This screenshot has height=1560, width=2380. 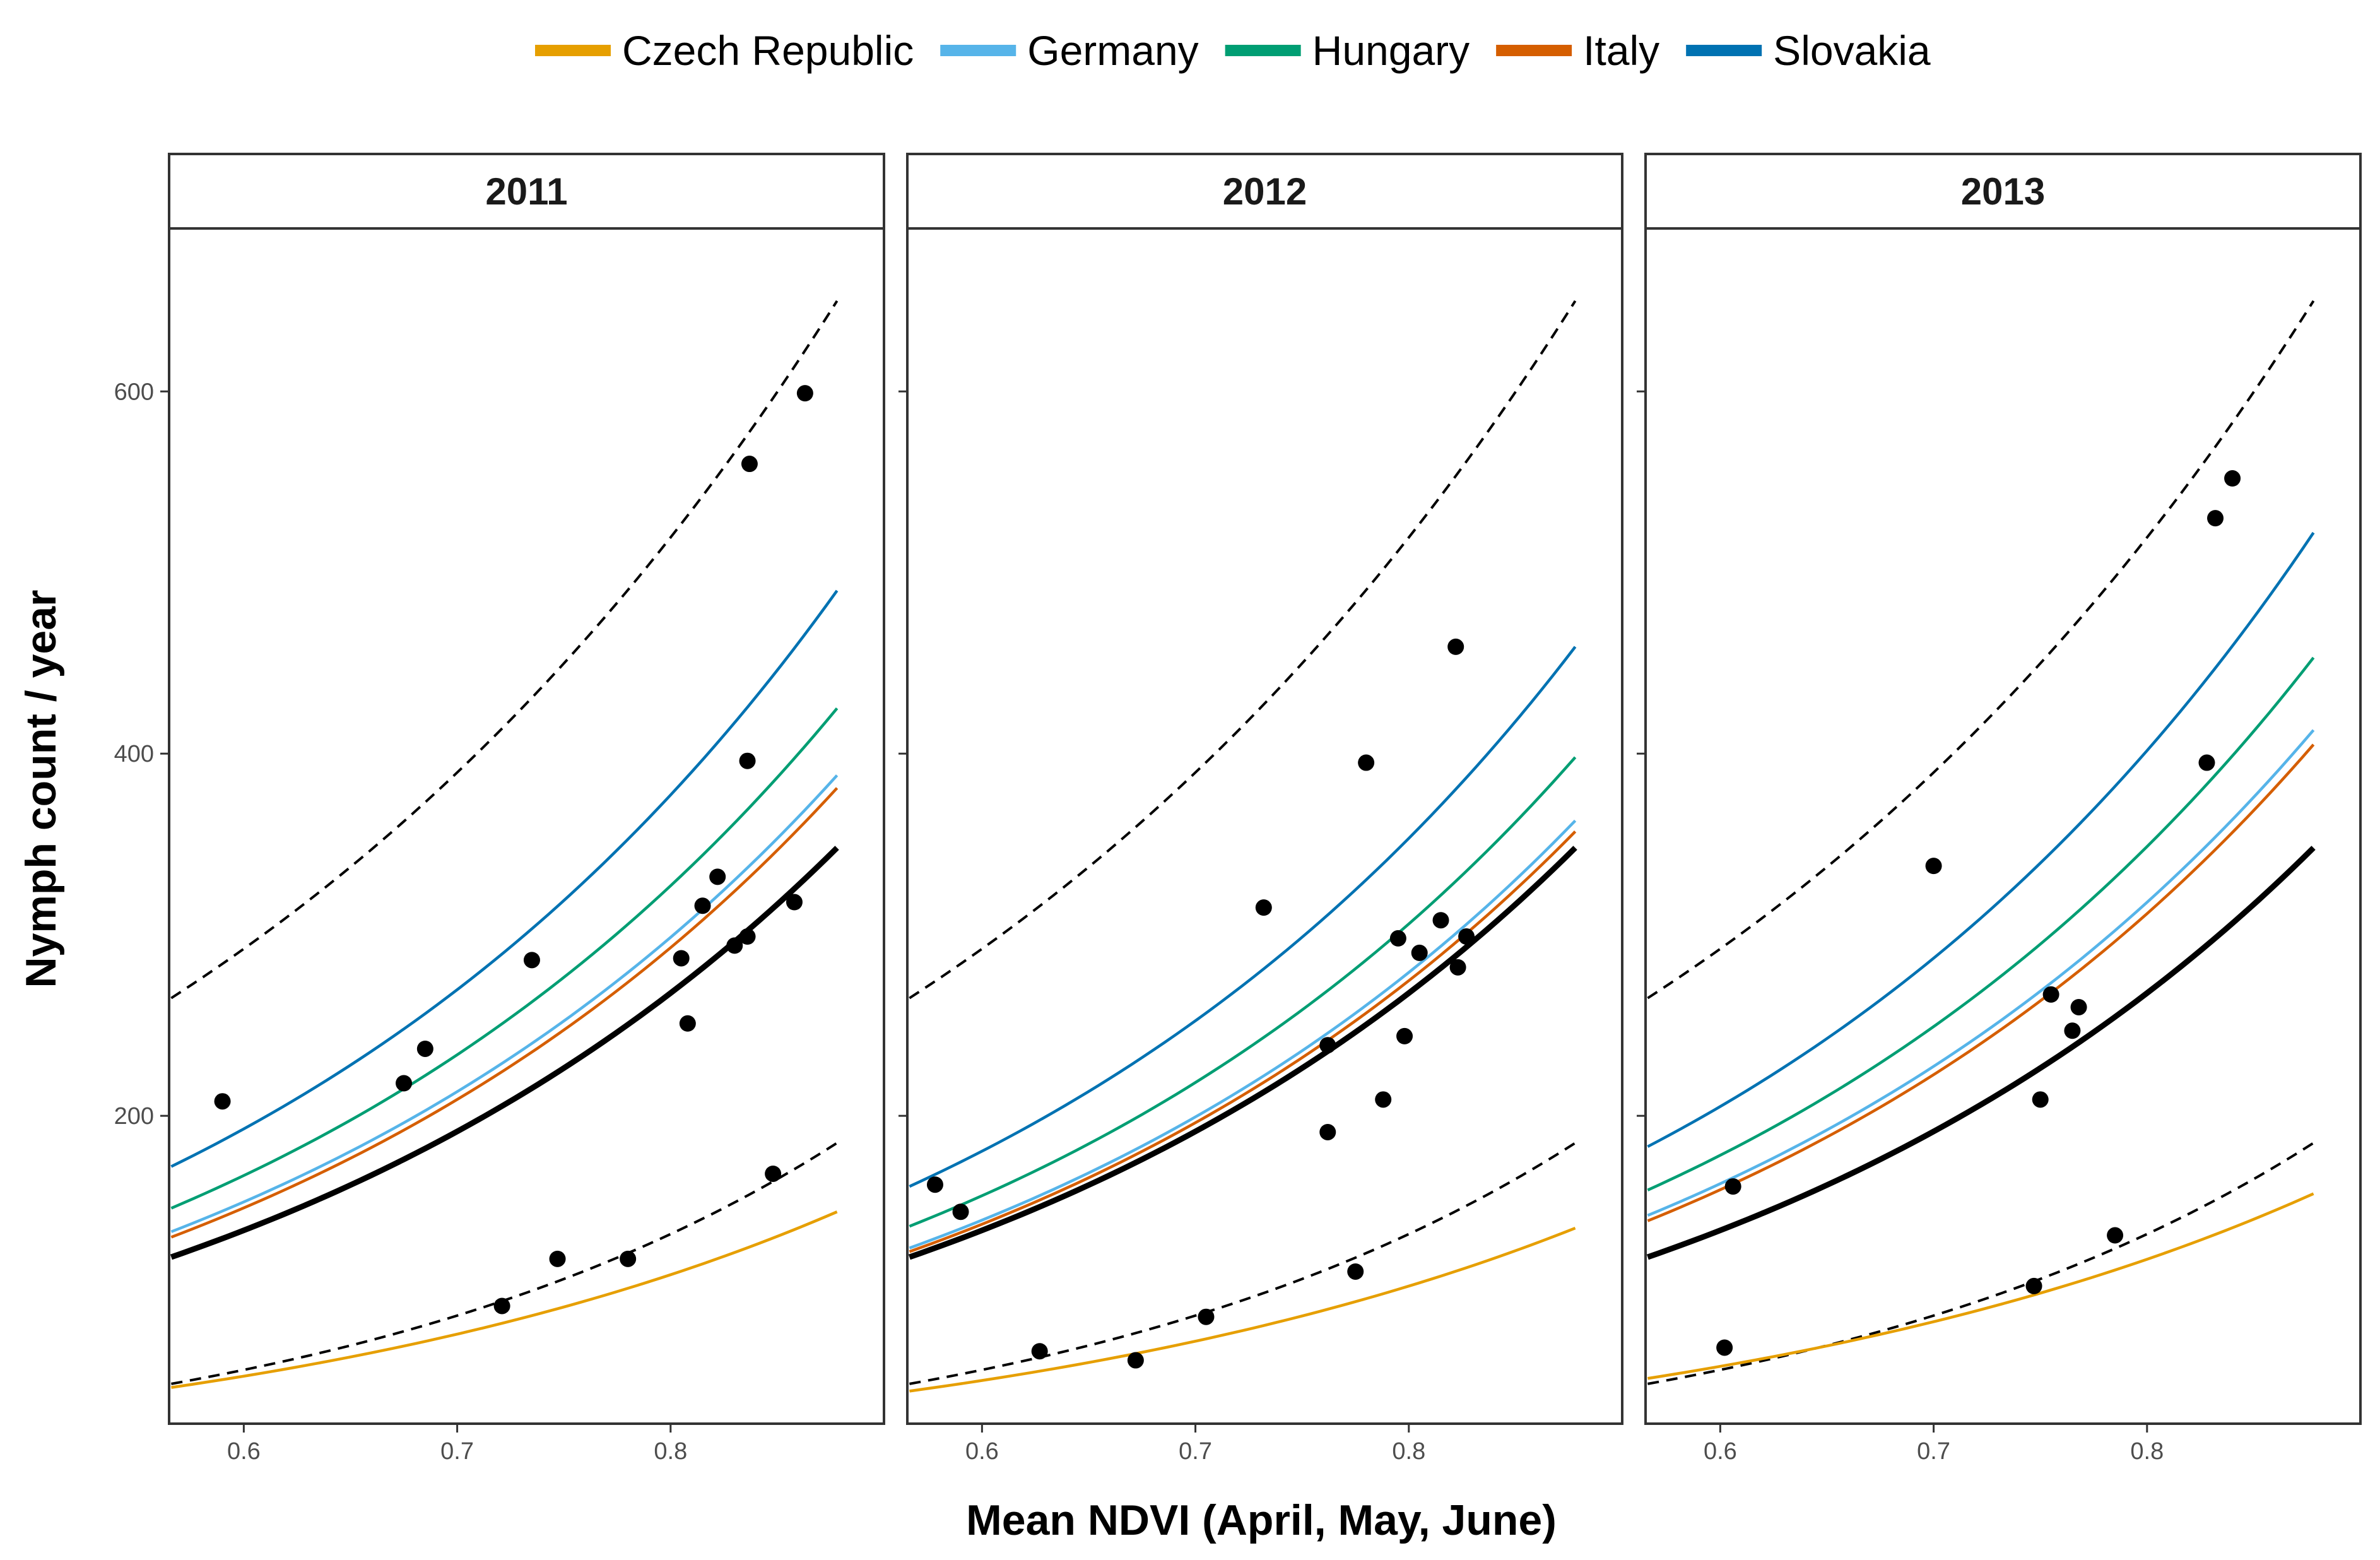 I want to click on y-tick-label: 600, so click(x=134, y=392).